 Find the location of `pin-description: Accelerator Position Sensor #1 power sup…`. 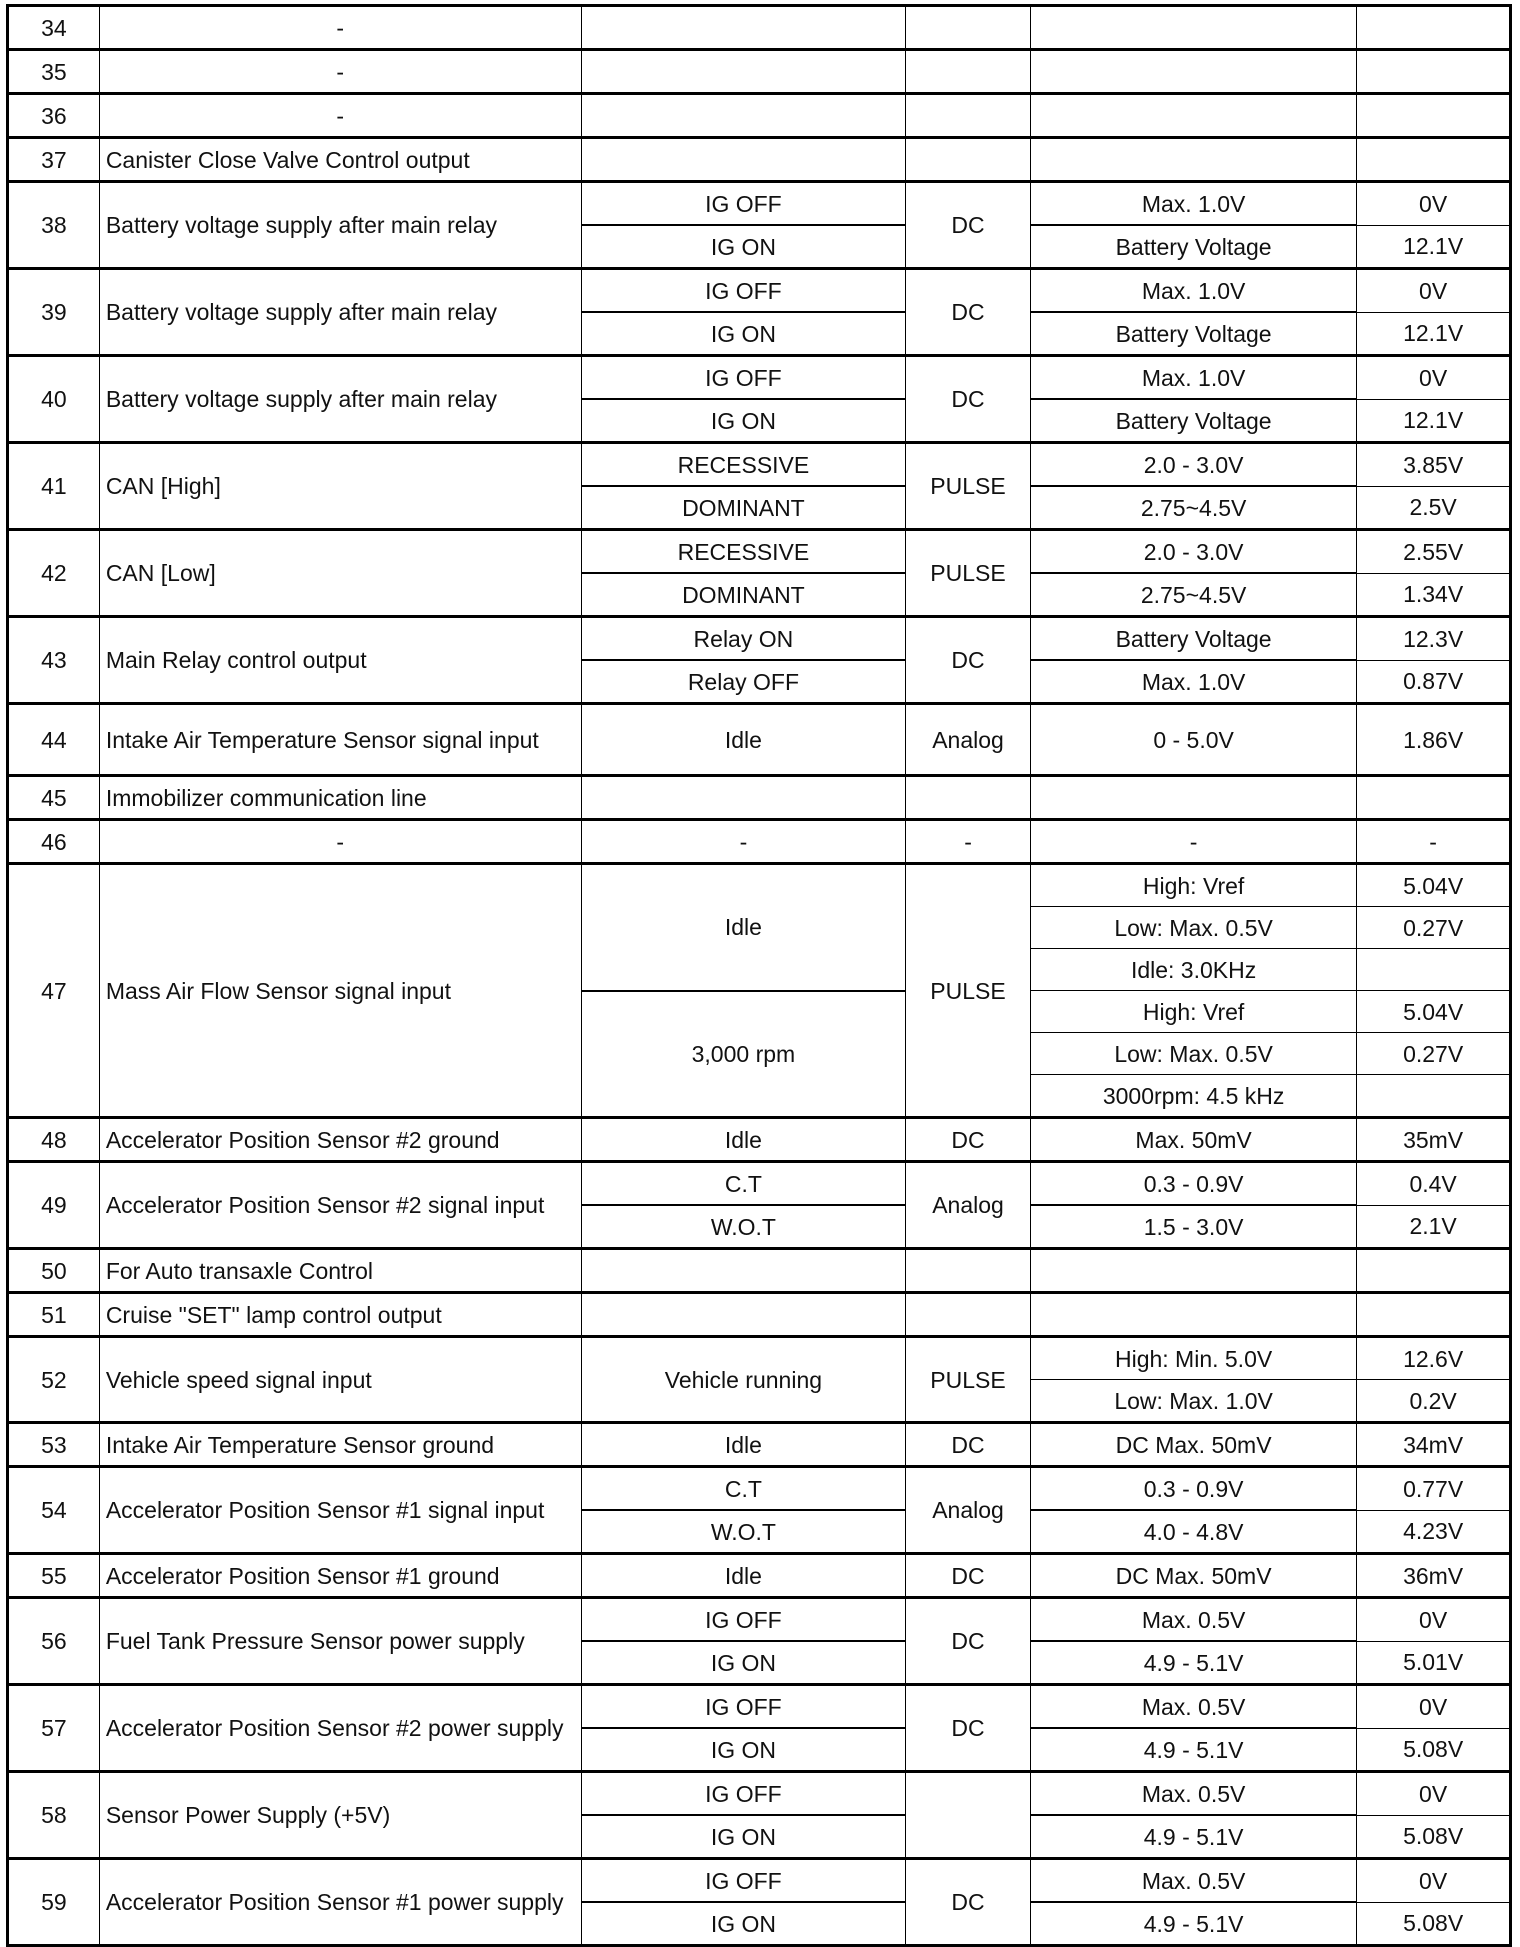

pin-description: Accelerator Position Sensor #1 power sup… is located at coordinates (340, 1901).